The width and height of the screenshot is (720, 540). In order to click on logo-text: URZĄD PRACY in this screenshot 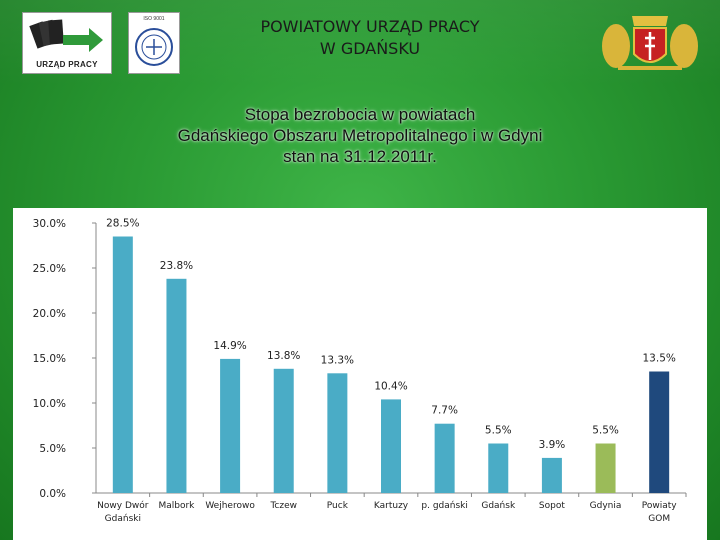, I will do `click(67, 64)`.